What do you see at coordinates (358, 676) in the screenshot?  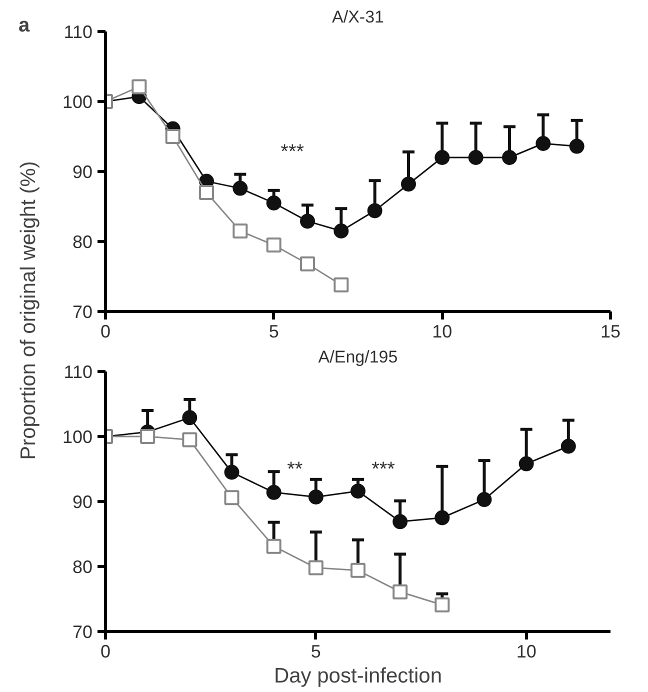 I see `x-axis-title: Day post-infection` at bounding box center [358, 676].